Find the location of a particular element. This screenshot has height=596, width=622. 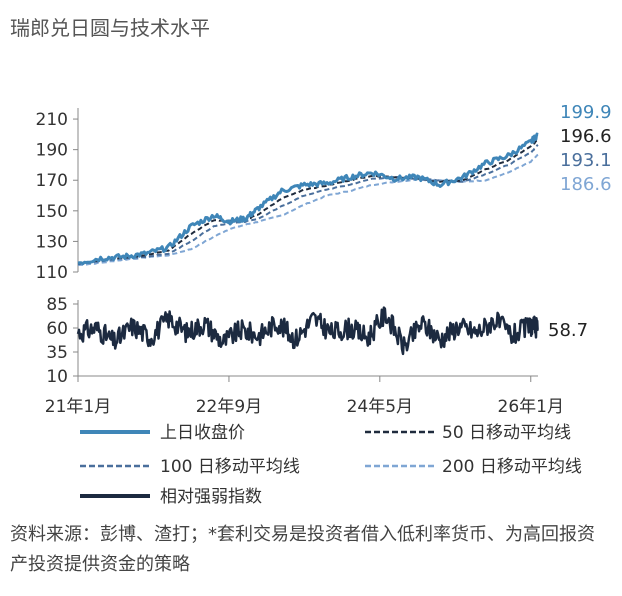

price-y-tick-label: 110 is located at coordinates (52, 273).